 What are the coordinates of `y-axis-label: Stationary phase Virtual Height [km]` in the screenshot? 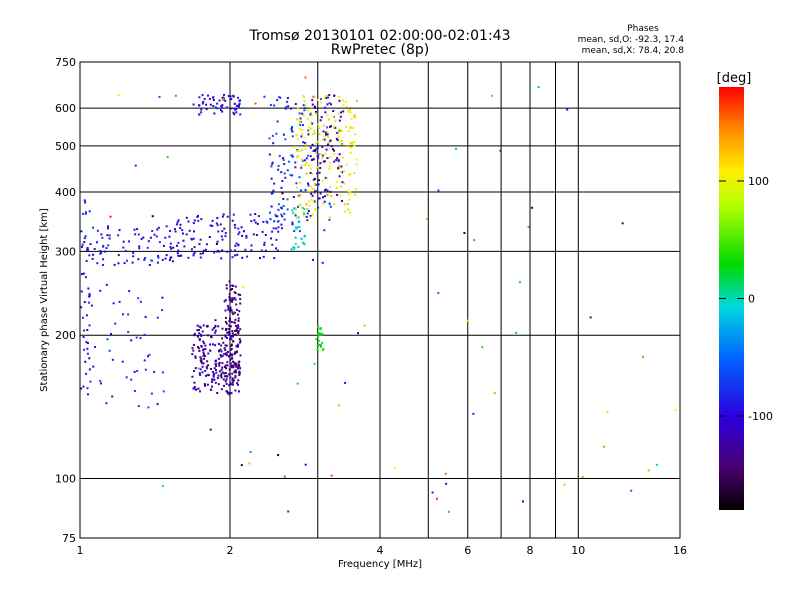 It's located at (44, 300).